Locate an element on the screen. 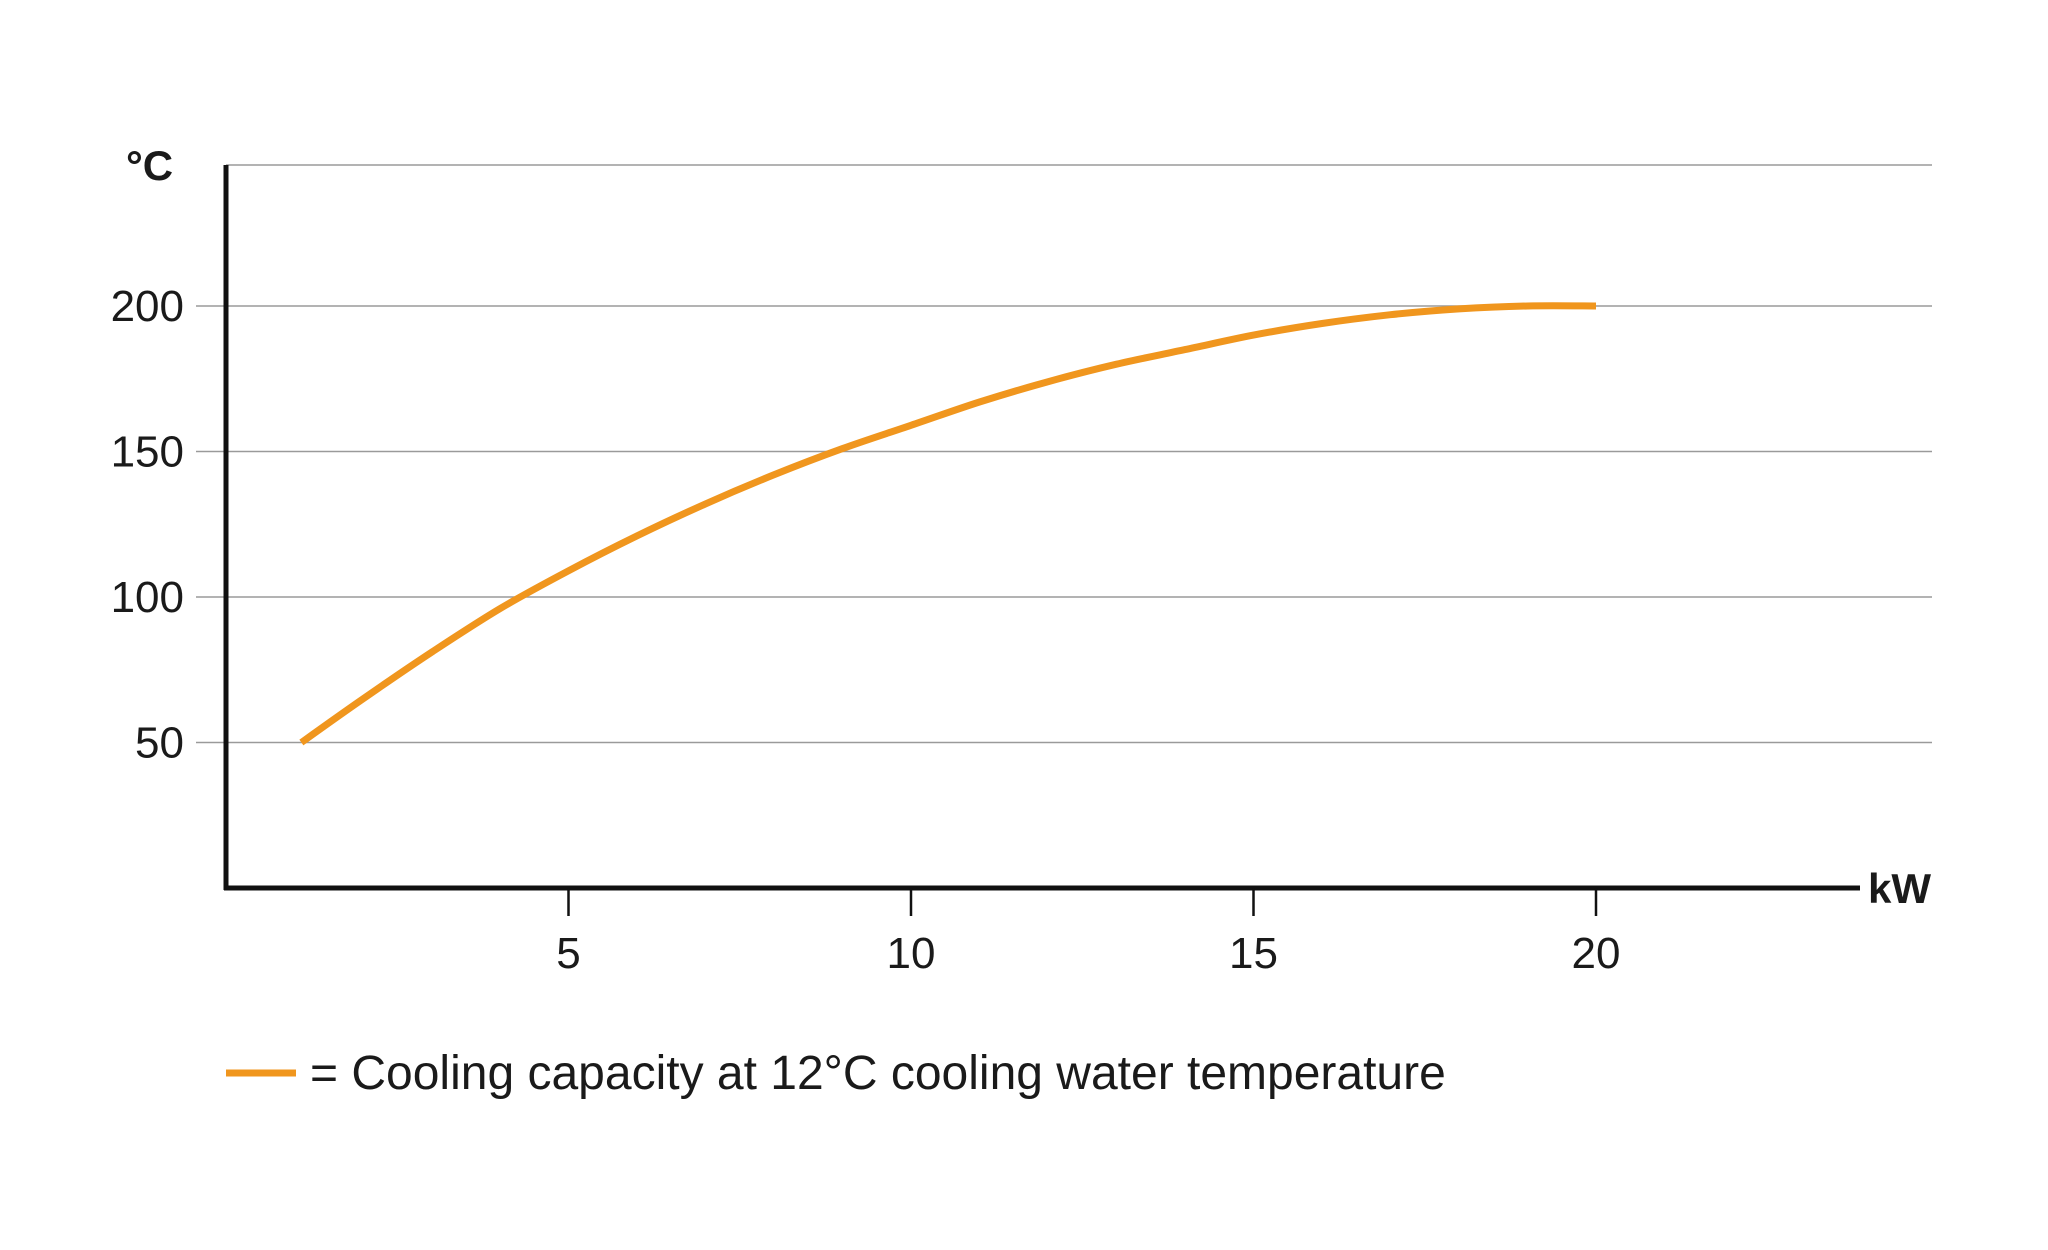 The image size is (2048, 1250). y-tick-label-100: 100 is located at coordinates (147, 597).